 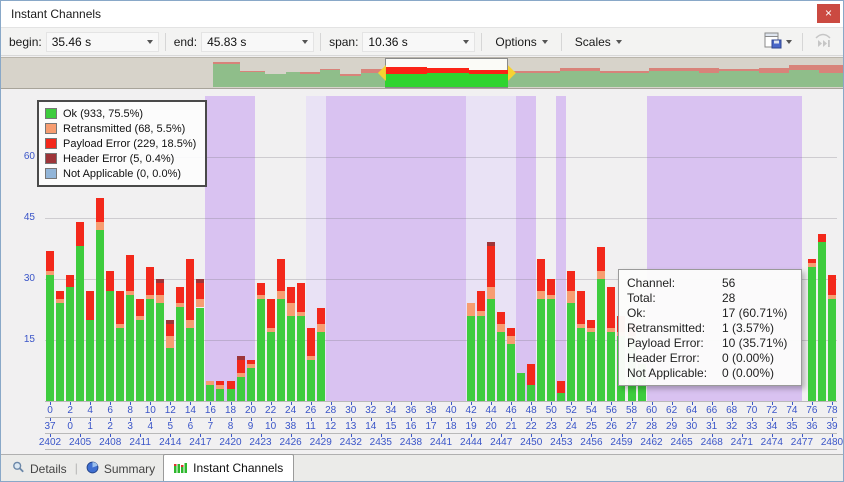 What do you see at coordinates (748, 372) in the screenshot?
I see `tooltip-value: 0 (0.00%)` at bounding box center [748, 372].